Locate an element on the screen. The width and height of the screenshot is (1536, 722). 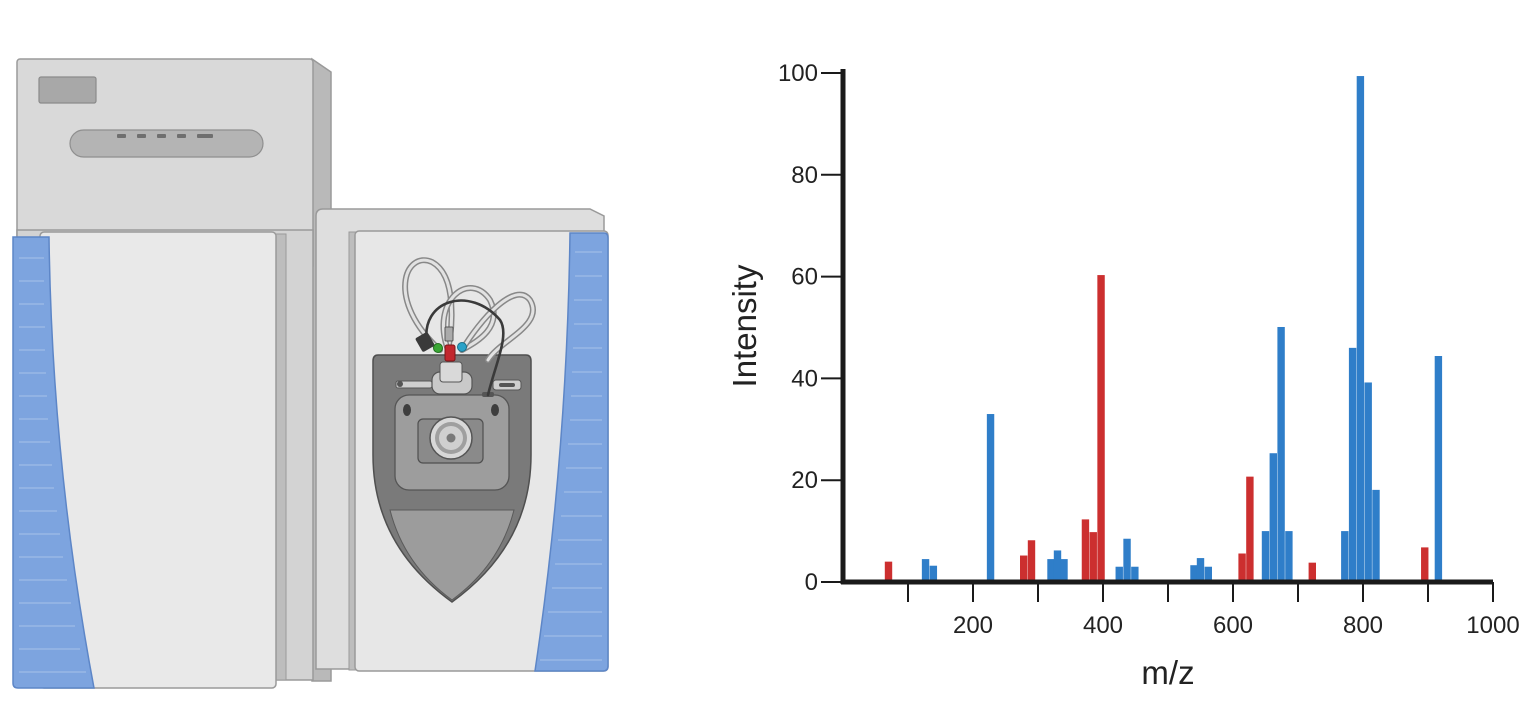
x-tick-label: 400 is located at coordinates (1103, 625).